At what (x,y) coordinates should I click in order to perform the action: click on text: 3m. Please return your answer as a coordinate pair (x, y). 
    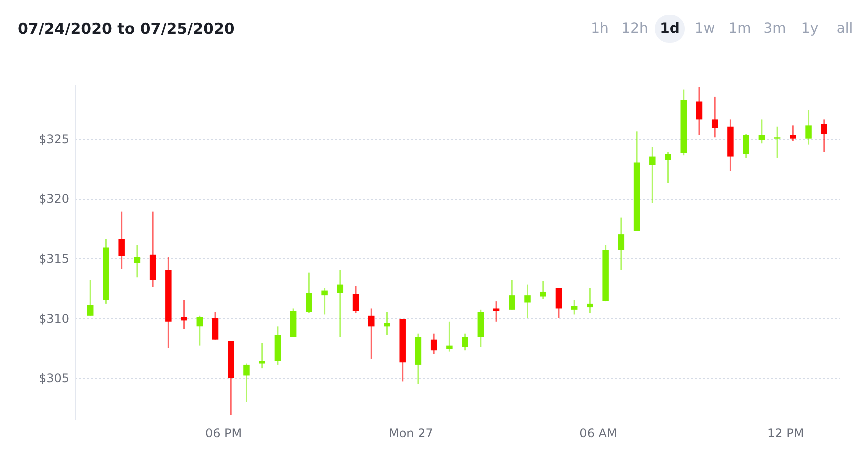
    Looking at the image, I should click on (775, 29).